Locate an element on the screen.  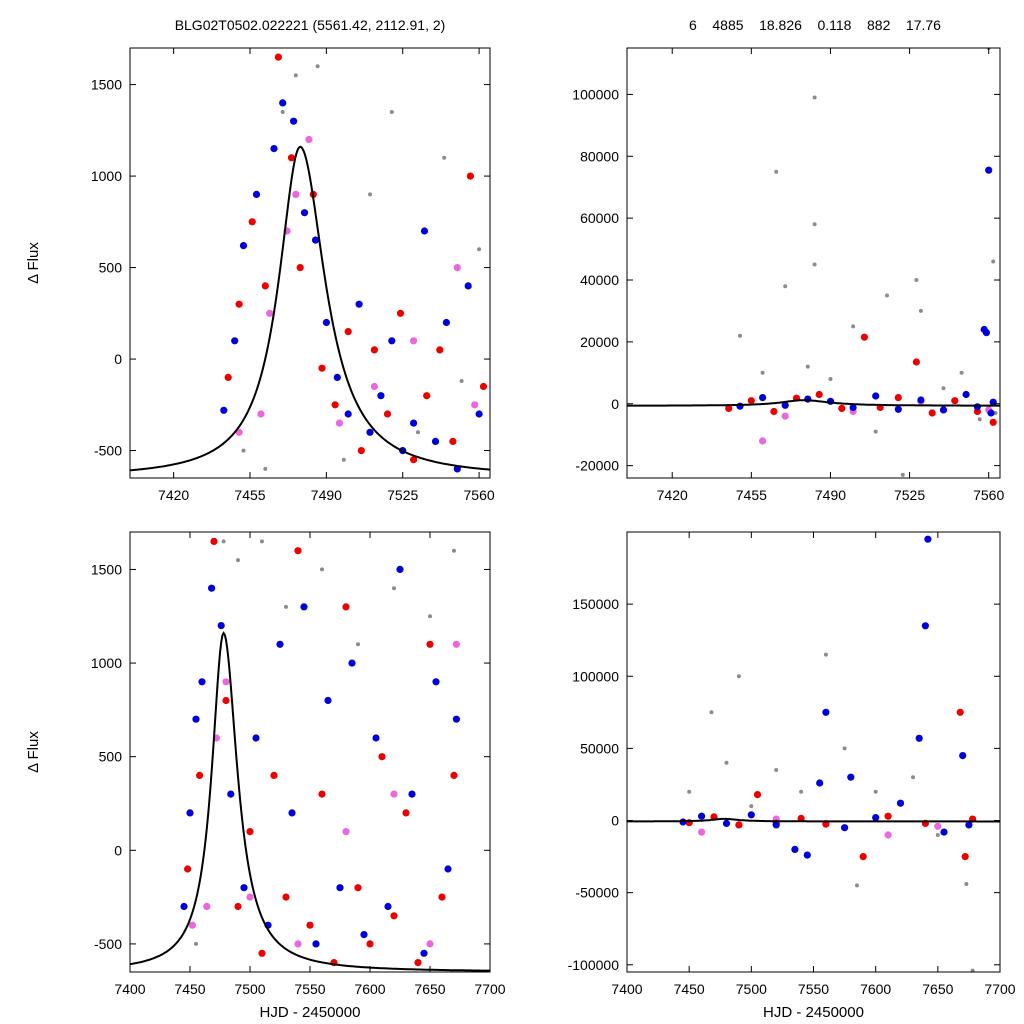
y-tick-label: 500 is located at coordinates (111, 757).